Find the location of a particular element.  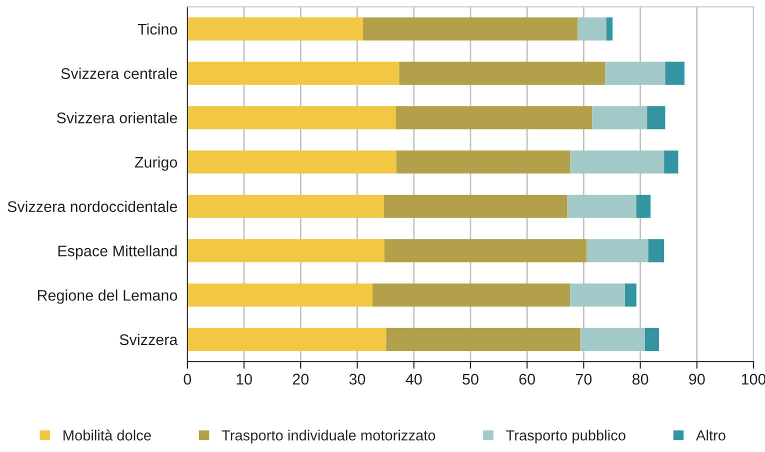

x-tick-label: 30 is located at coordinates (357, 379).